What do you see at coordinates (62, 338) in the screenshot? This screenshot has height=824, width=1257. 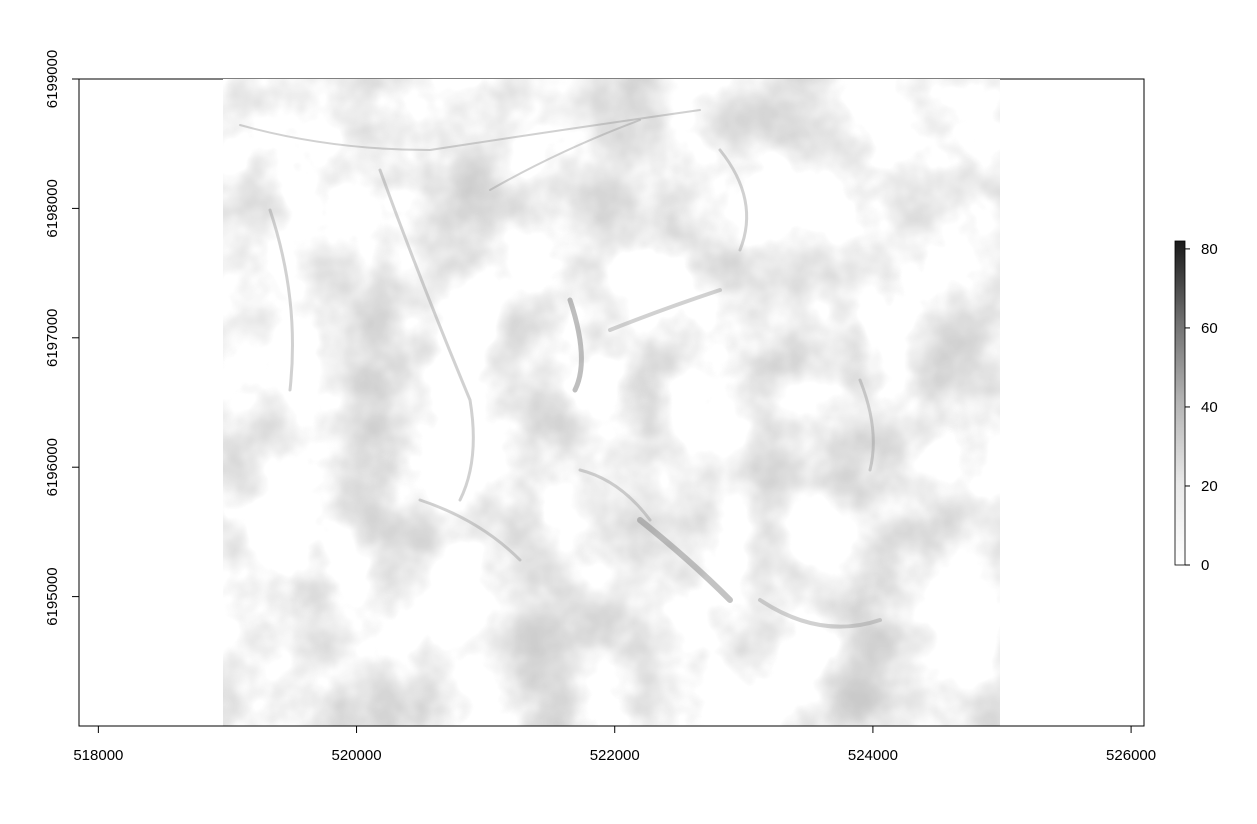 I see `y-axis: 6195000 6196000 6197000 6198000 6199000` at bounding box center [62, 338].